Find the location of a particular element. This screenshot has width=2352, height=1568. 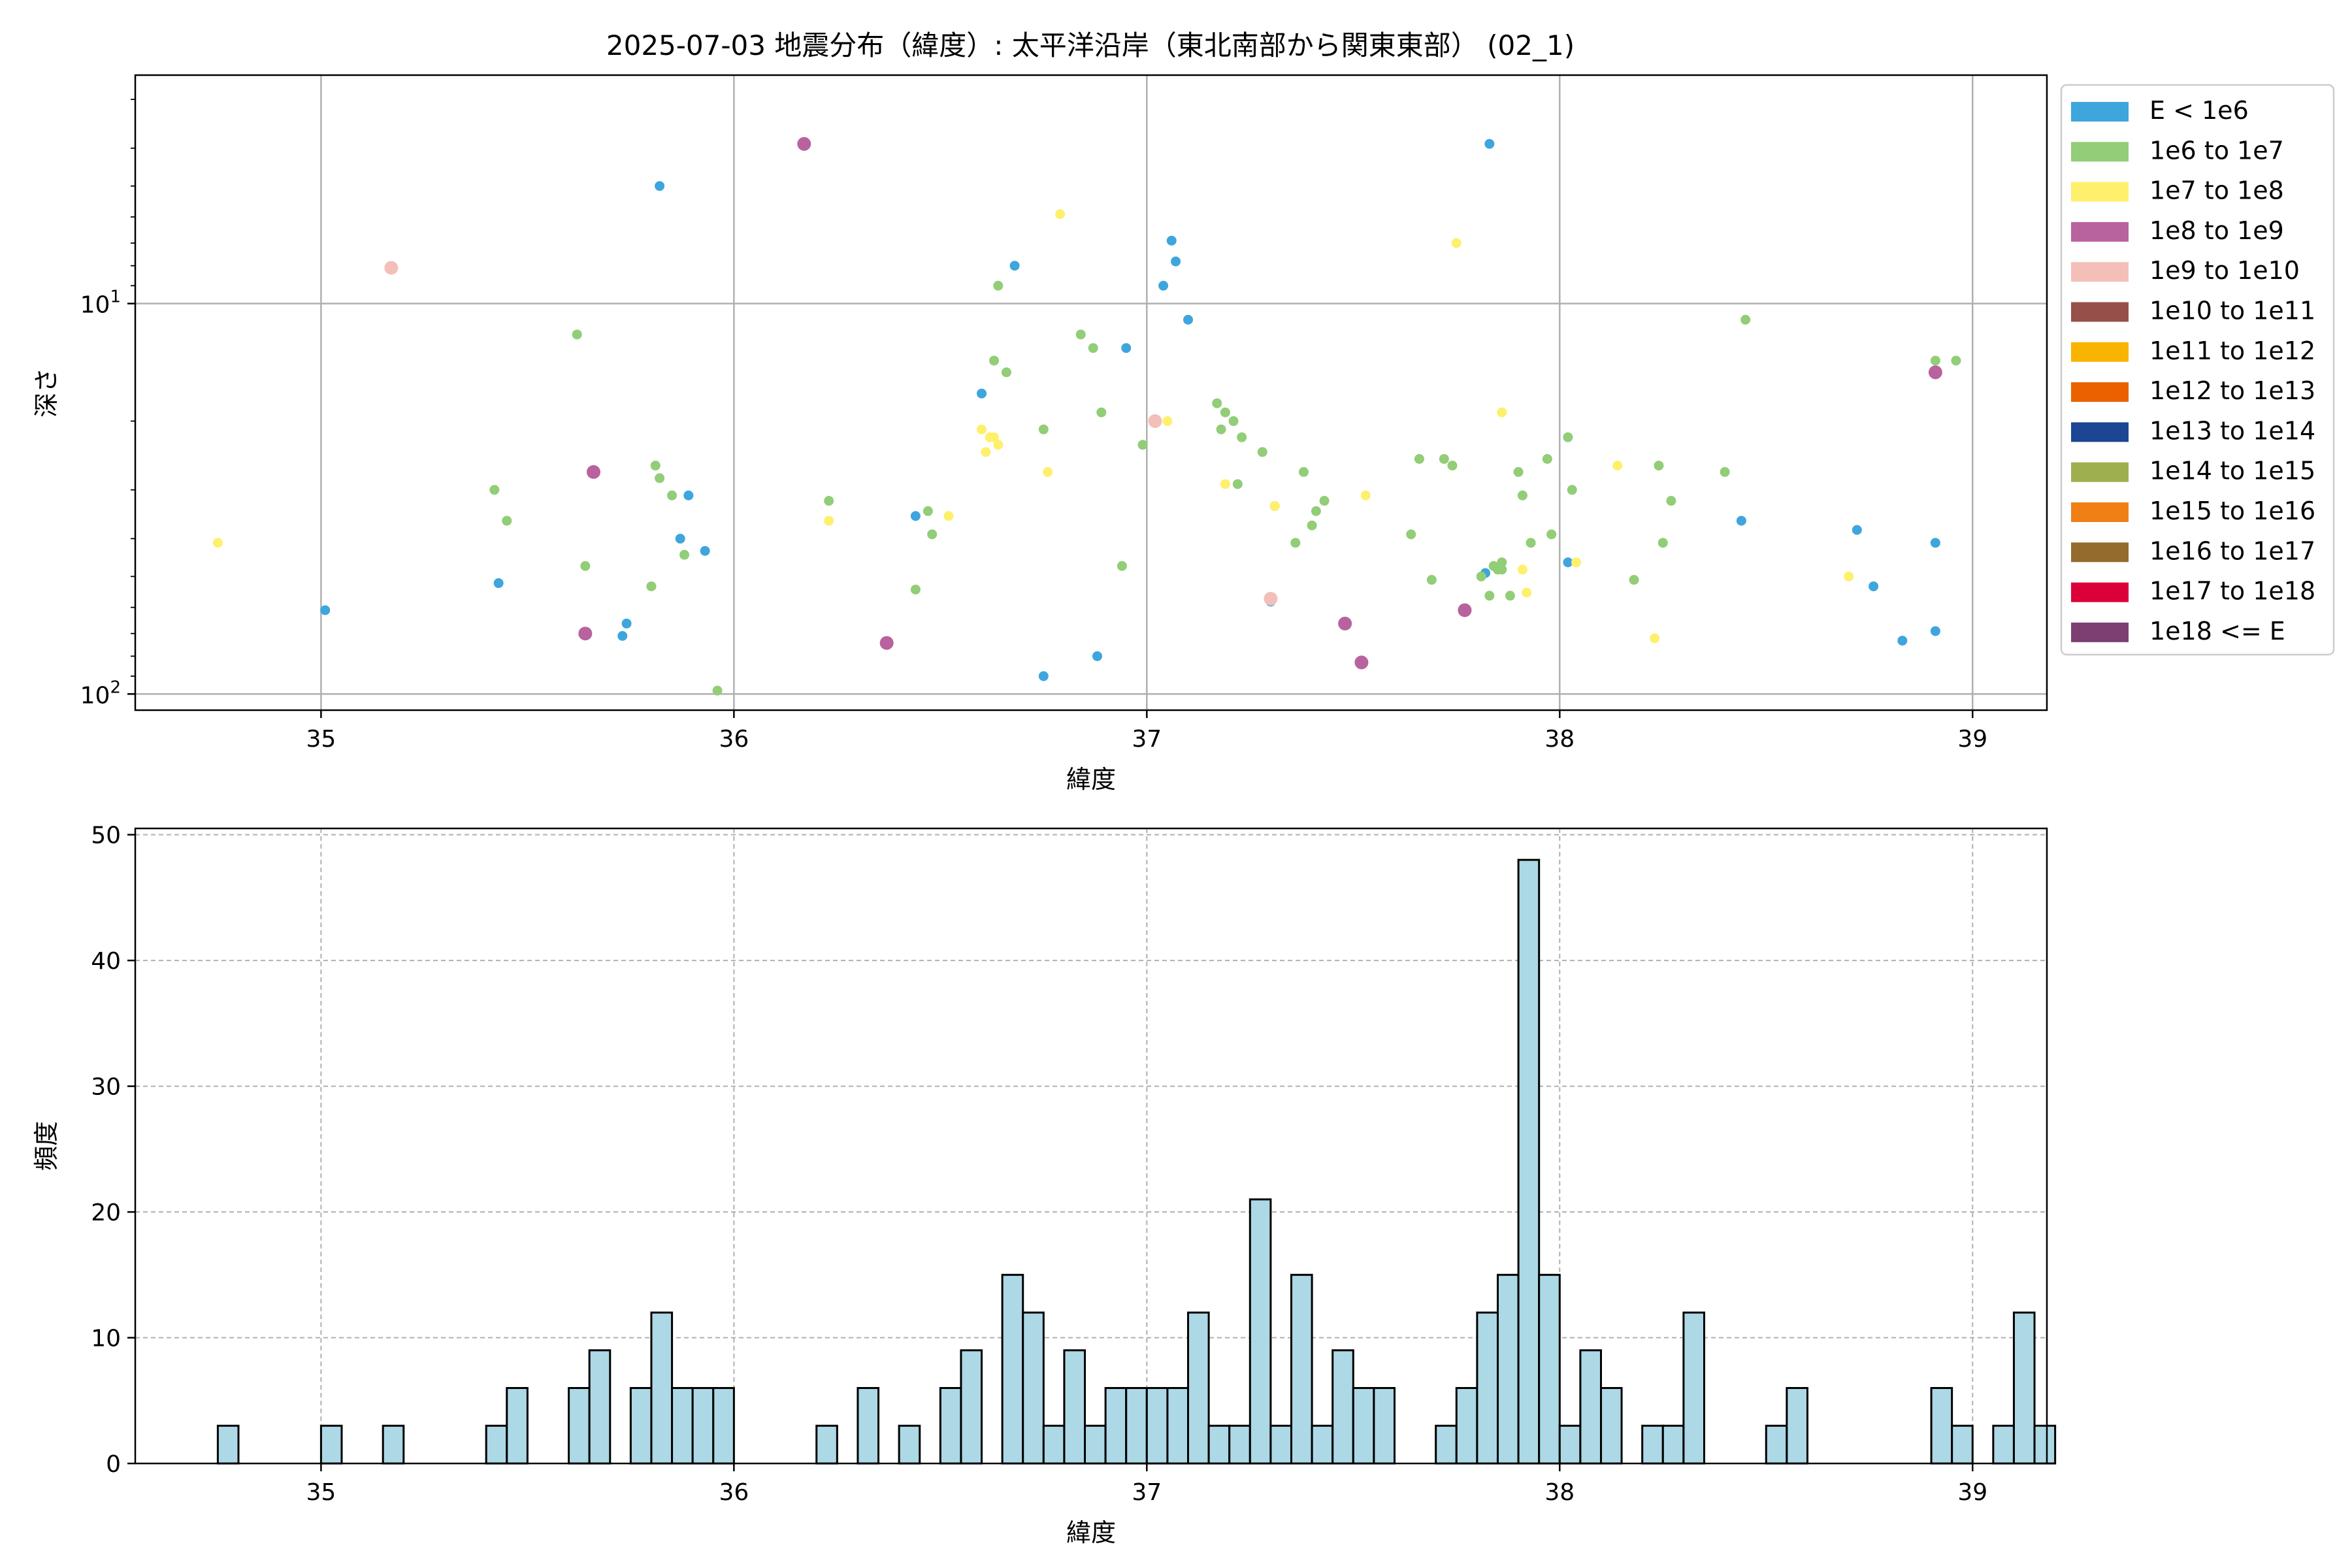

histogram-y-tick-label: 0 is located at coordinates (113, 1464).